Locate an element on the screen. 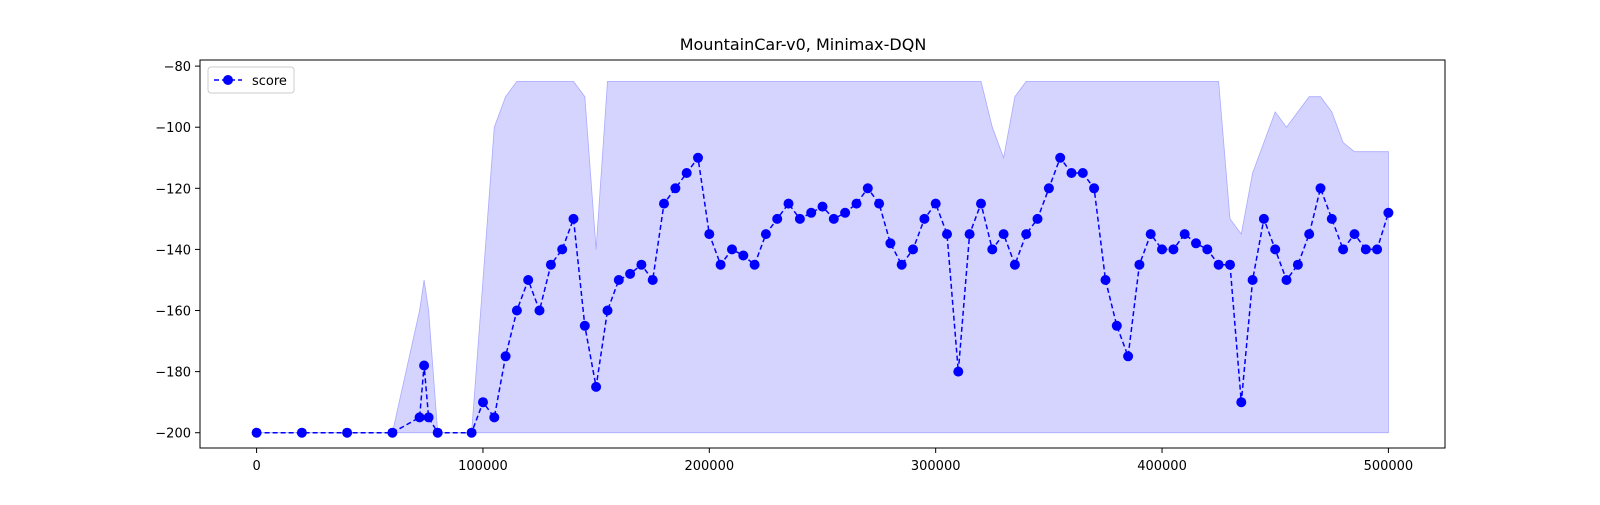 This screenshot has width=1600, height=505. x-tick-label: 100000 is located at coordinates (483, 466).